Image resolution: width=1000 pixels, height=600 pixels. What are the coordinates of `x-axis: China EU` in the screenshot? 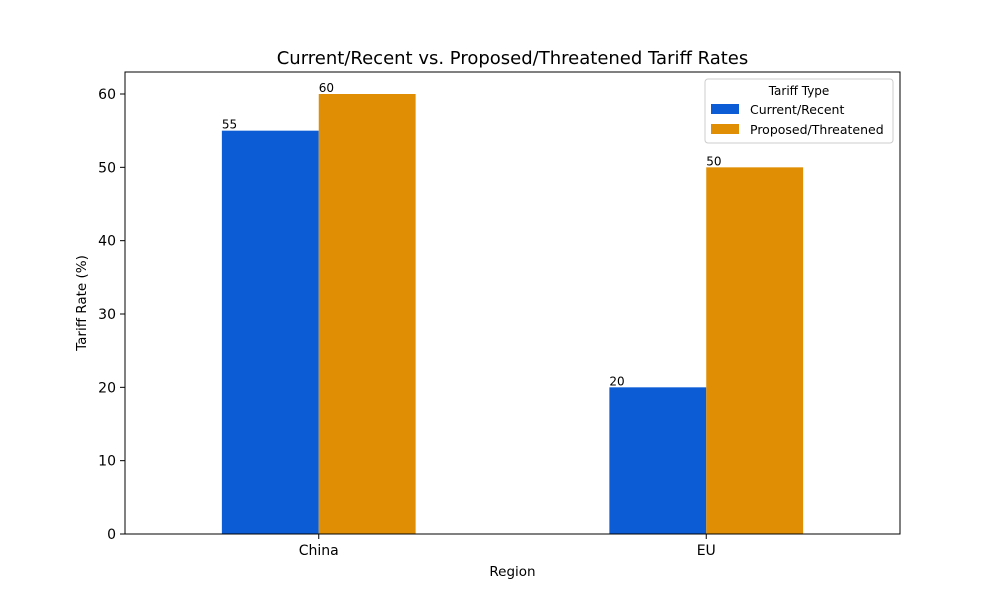 It's located at (507, 546).